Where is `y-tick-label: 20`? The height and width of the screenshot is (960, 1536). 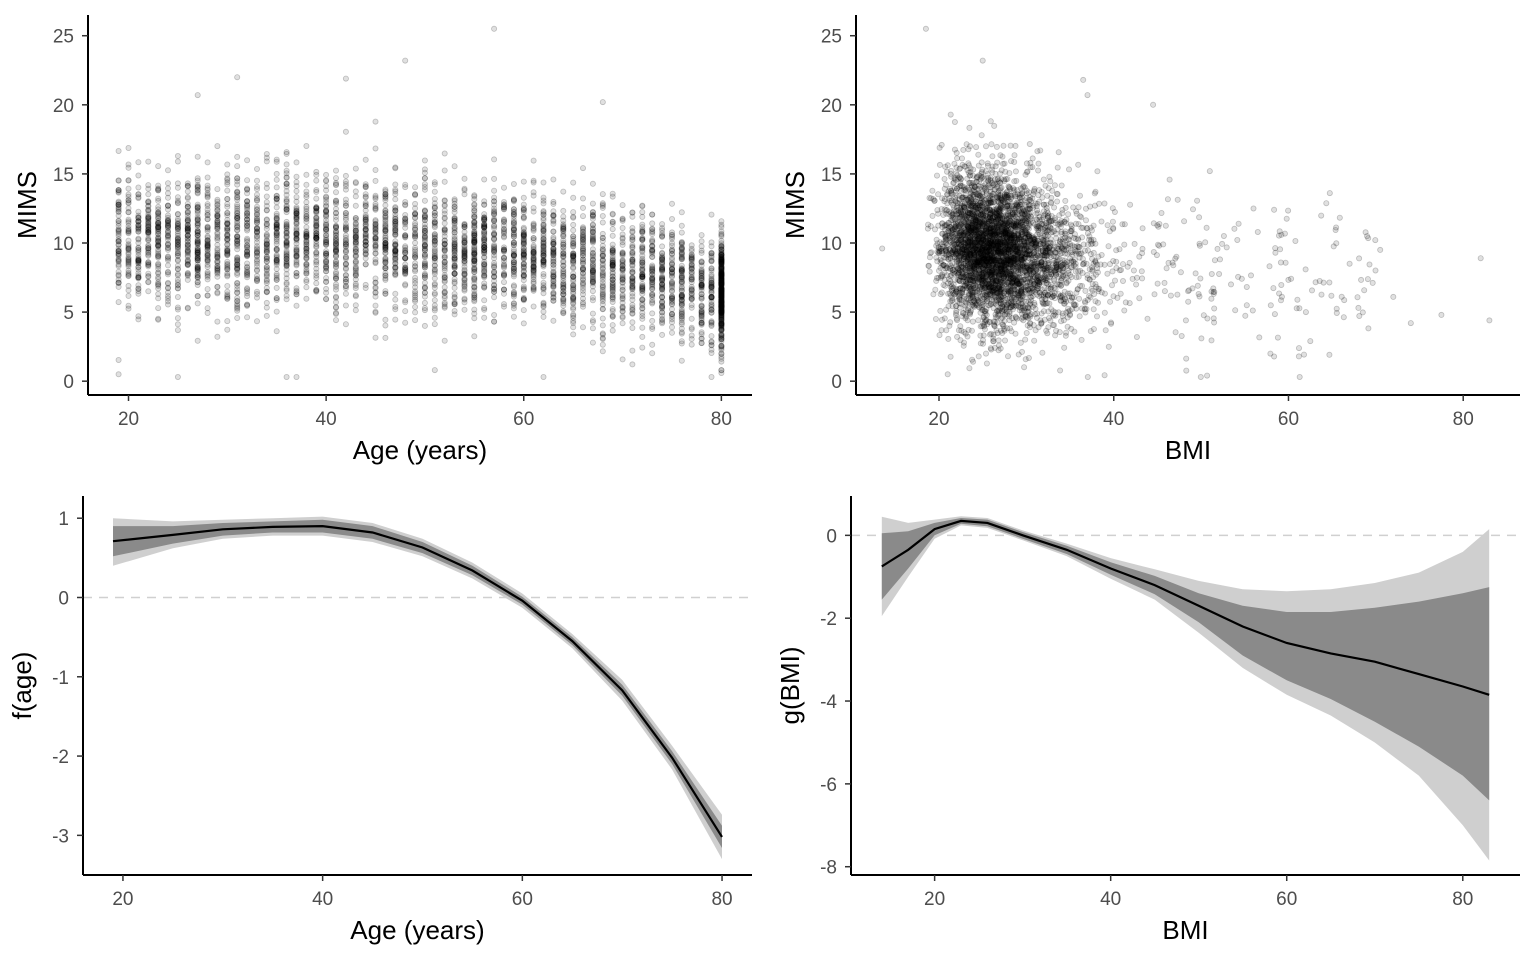 y-tick-label: 20 is located at coordinates (63, 106).